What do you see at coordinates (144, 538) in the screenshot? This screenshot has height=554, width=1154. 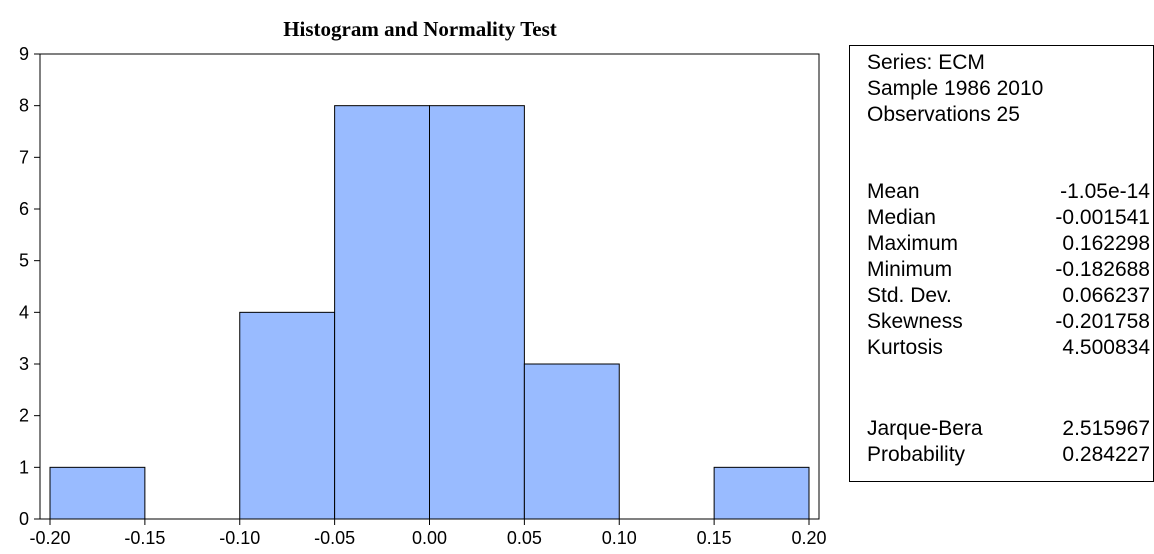 I see `x-tick-label: -0.15` at bounding box center [144, 538].